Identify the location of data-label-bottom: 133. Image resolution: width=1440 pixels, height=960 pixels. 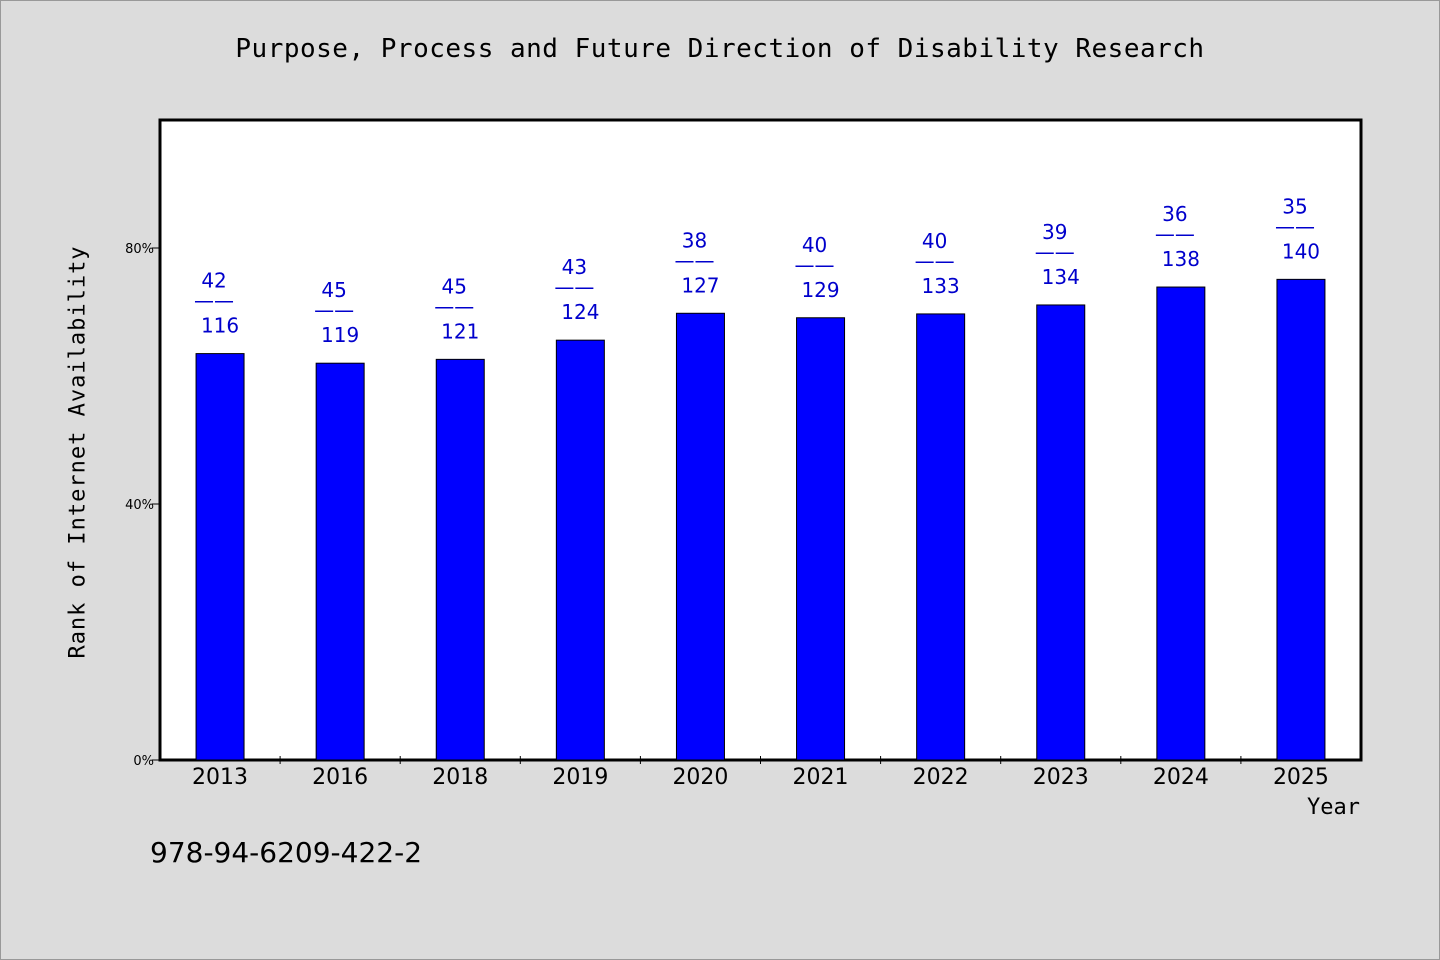
(941, 286).